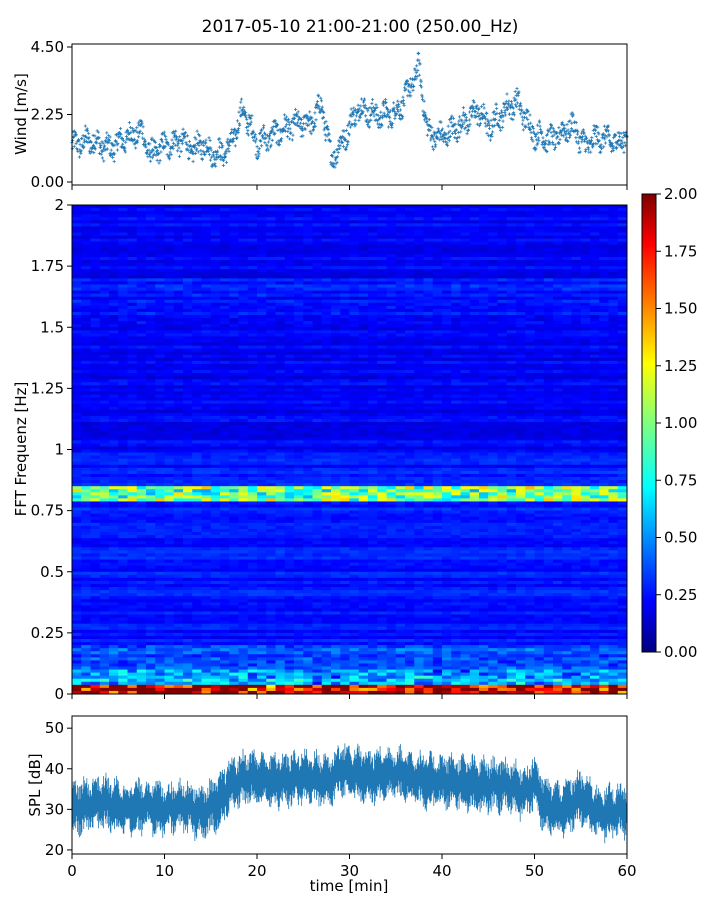  What do you see at coordinates (349, 110) in the screenshot?
I see `wind-point-markers` at bounding box center [349, 110].